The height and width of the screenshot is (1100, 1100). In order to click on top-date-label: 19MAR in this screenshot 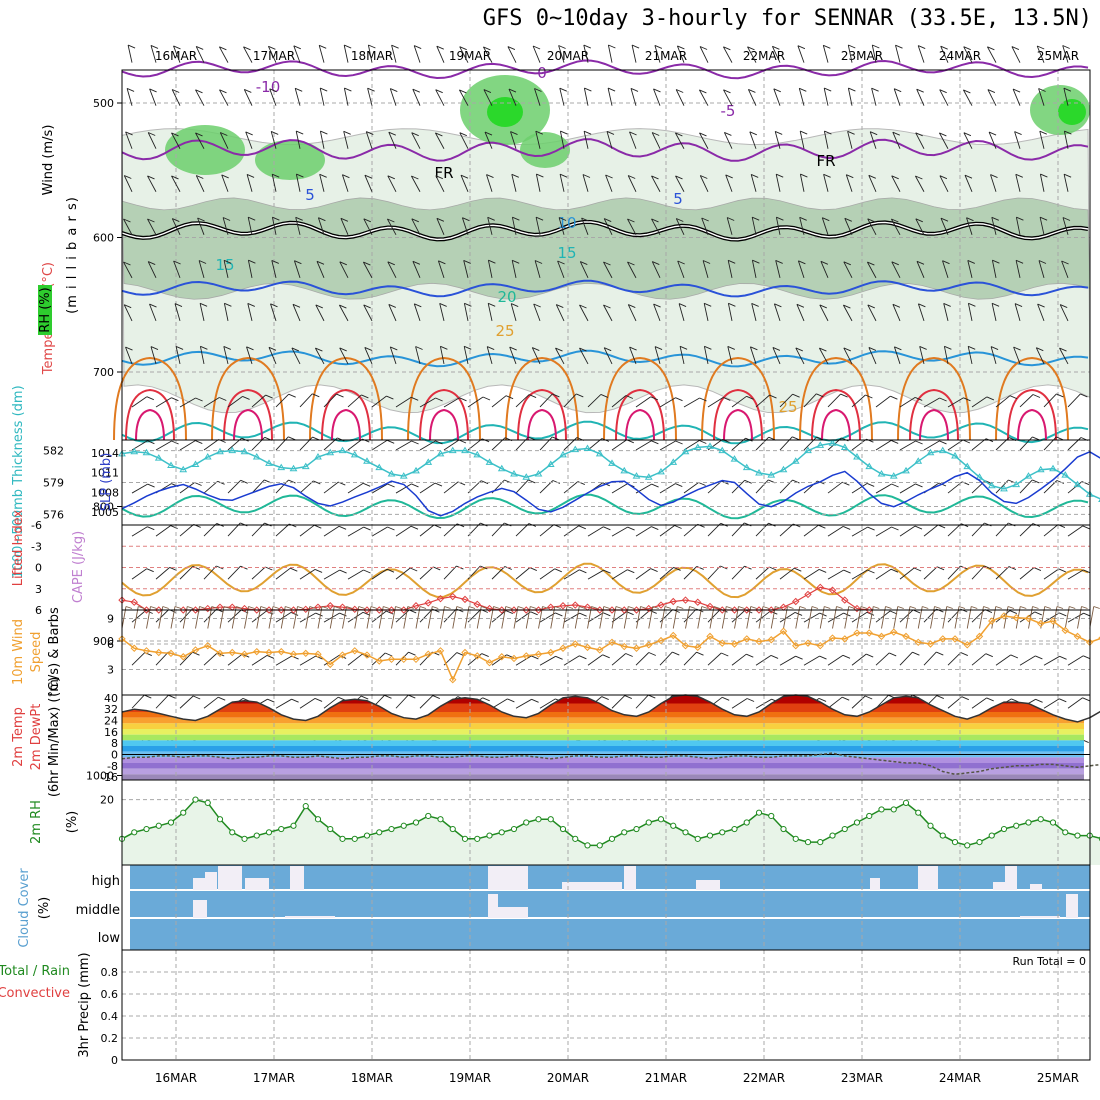, I will do `click(470, 56)`.